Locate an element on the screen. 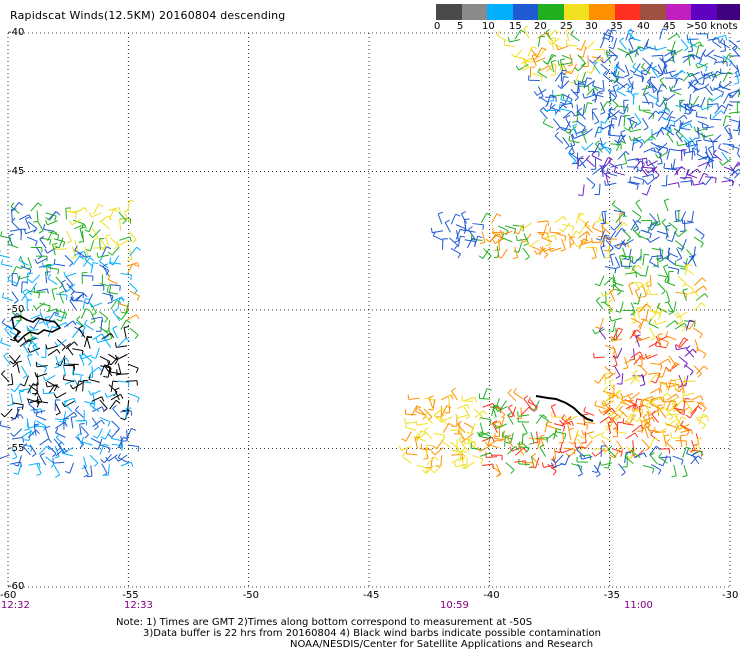 This screenshot has width=740, height=651. scale-label: 30 is located at coordinates (591, 26).